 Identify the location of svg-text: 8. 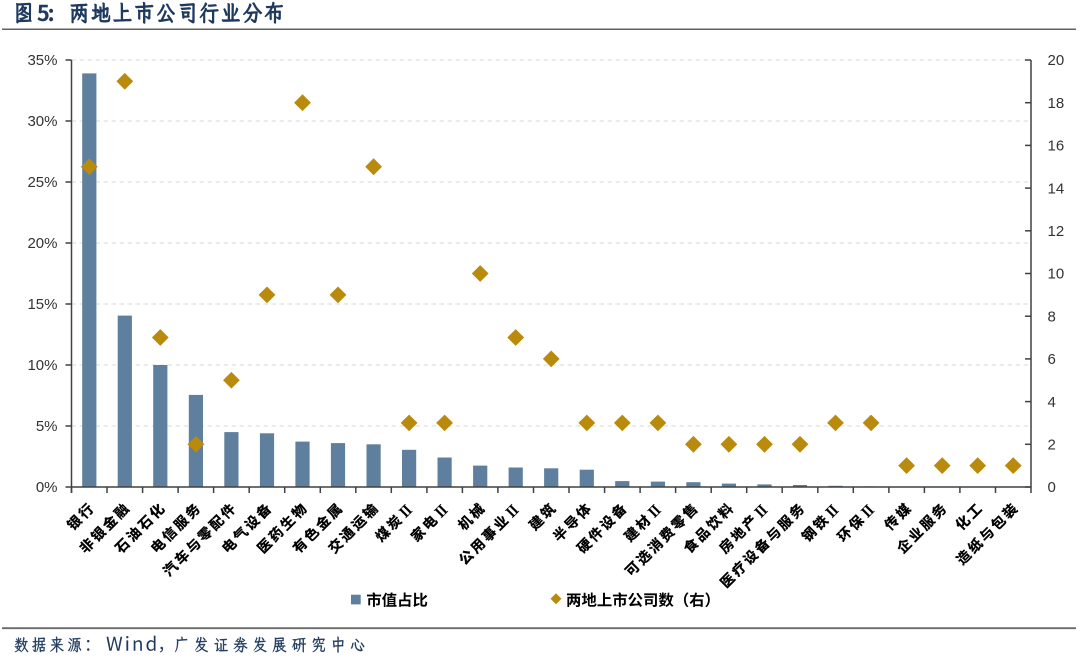
(1052, 316).